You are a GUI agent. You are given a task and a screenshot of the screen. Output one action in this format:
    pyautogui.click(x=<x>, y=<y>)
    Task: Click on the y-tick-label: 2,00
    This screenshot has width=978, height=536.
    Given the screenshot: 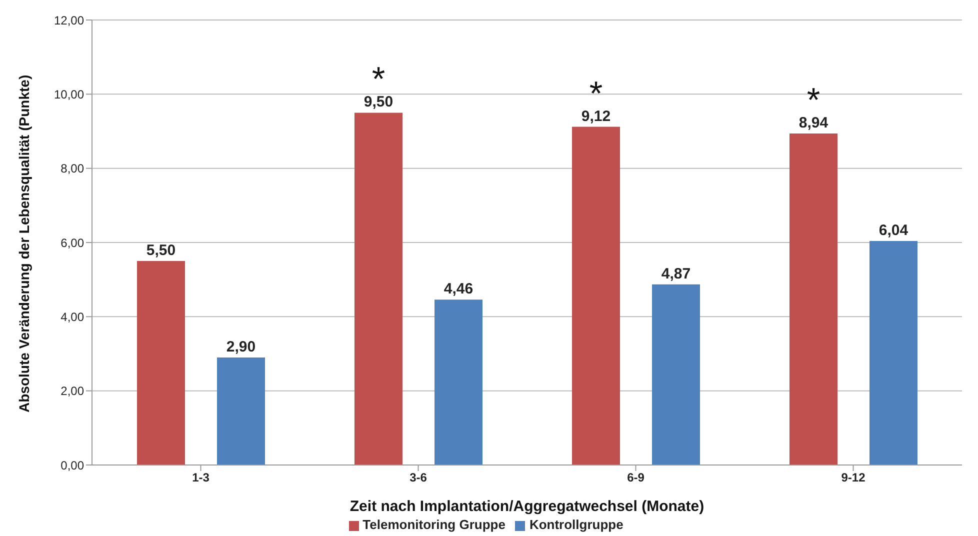 What is the action you would take?
    pyautogui.click(x=72, y=391)
    